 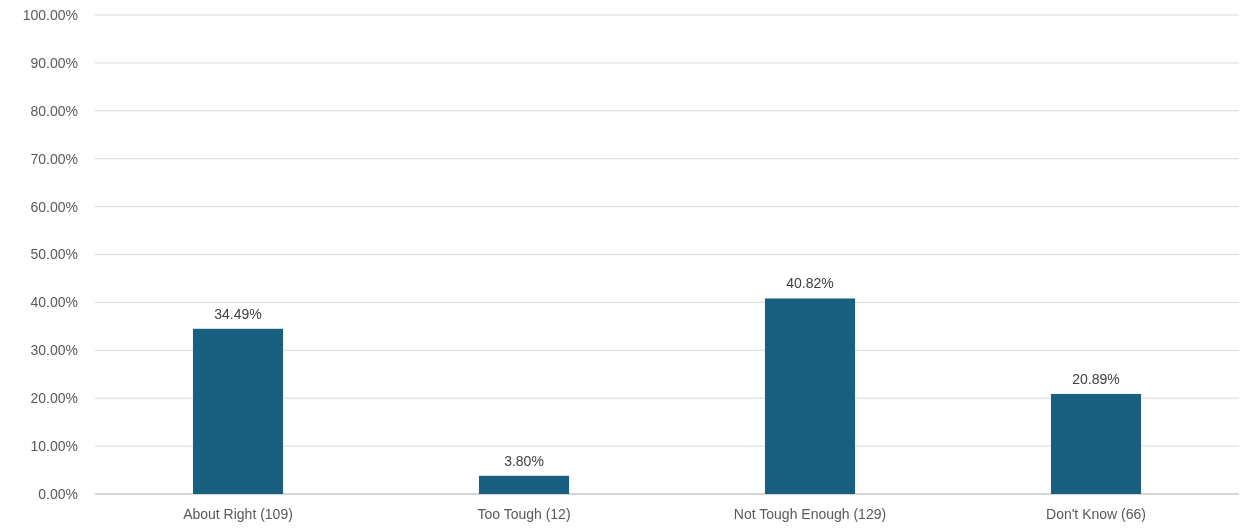 What do you see at coordinates (54, 158) in the screenshot?
I see `y-tick-label: 70.00%` at bounding box center [54, 158].